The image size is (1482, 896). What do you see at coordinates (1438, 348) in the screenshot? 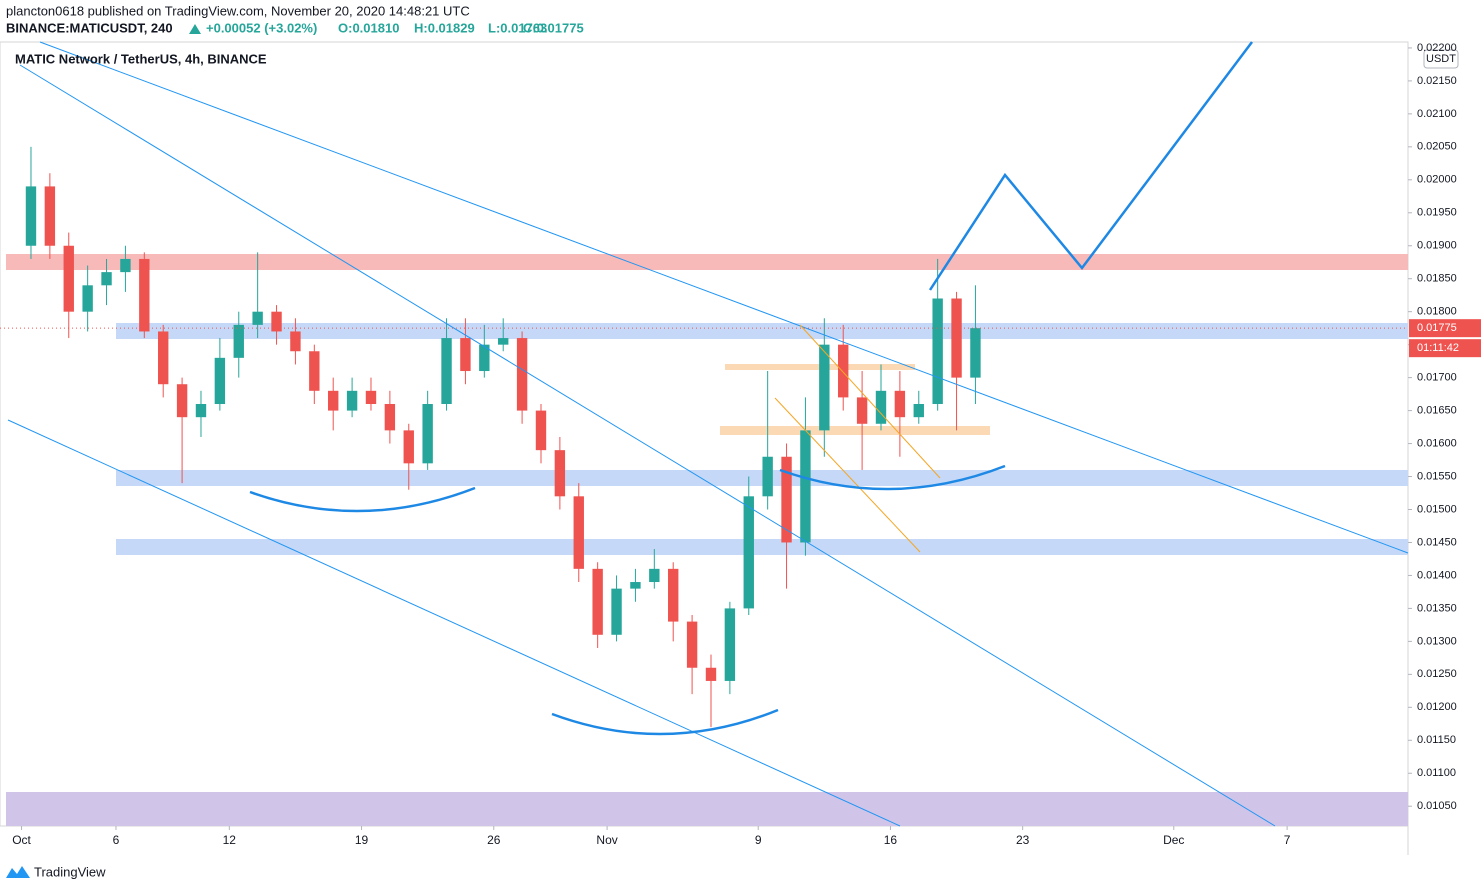
I see `countdown-label: 01:11:42` at bounding box center [1438, 348].